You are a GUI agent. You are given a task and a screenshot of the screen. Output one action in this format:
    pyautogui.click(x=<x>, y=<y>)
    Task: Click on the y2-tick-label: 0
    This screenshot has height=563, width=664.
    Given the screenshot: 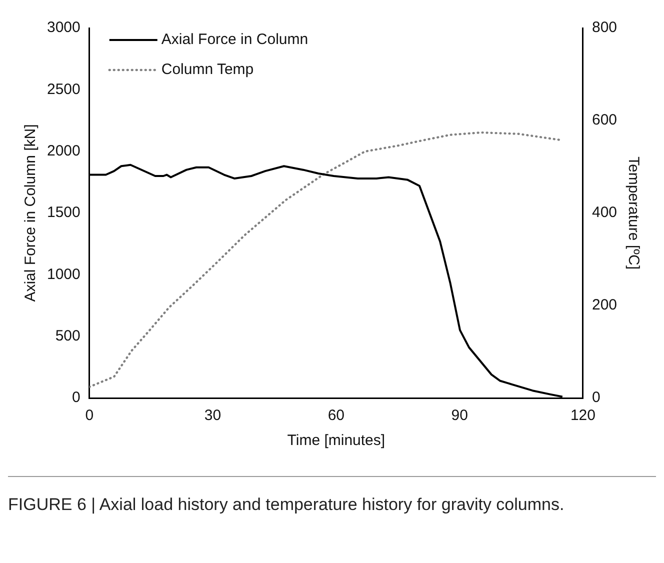 What is the action you would take?
    pyautogui.click(x=596, y=397)
    